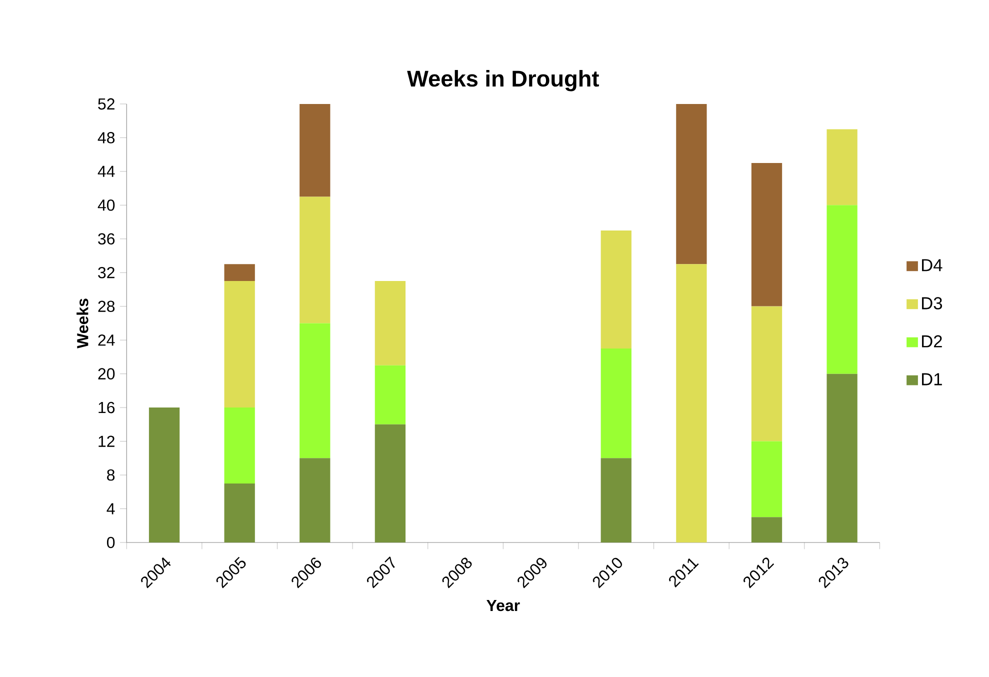 The height and width of the screenshot is (677, 989). I want to click on y-tick-label: 36, so click(106, 238).